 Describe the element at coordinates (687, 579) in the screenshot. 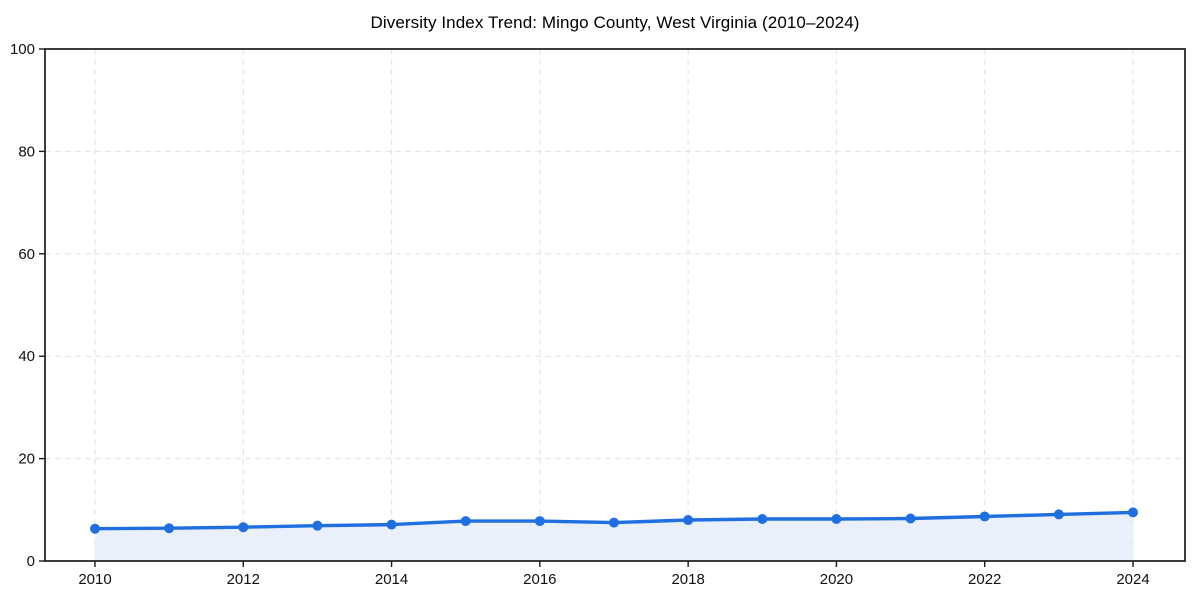

I see `svg-text: 2018` at that location.